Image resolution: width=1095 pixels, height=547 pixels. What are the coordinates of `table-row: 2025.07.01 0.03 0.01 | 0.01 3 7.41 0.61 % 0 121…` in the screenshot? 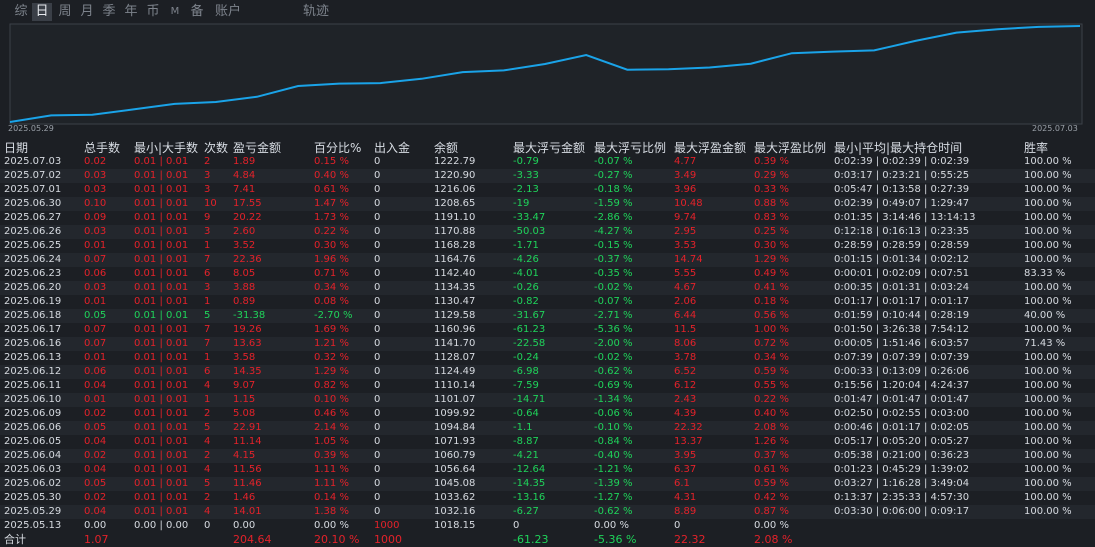 It's located at (547, 190).